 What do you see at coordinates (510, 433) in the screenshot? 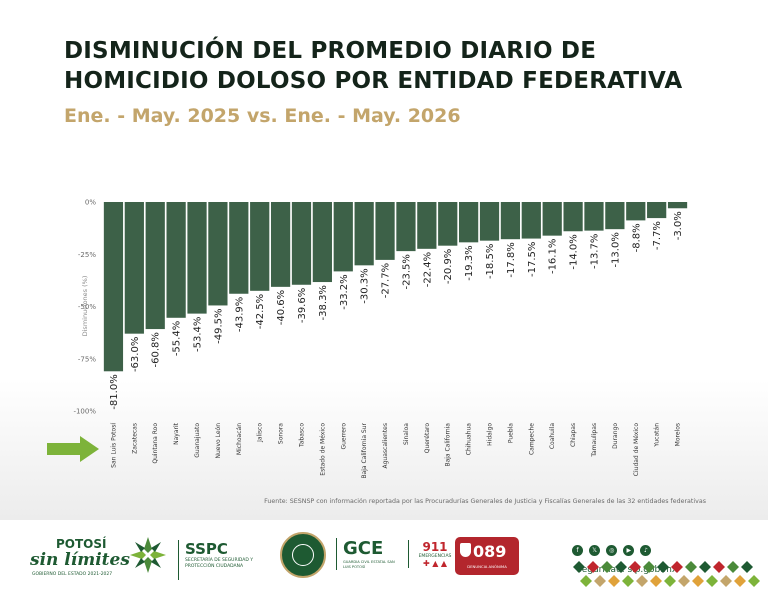
I see `category-label: Puebla` at bounding box center [510, 433].